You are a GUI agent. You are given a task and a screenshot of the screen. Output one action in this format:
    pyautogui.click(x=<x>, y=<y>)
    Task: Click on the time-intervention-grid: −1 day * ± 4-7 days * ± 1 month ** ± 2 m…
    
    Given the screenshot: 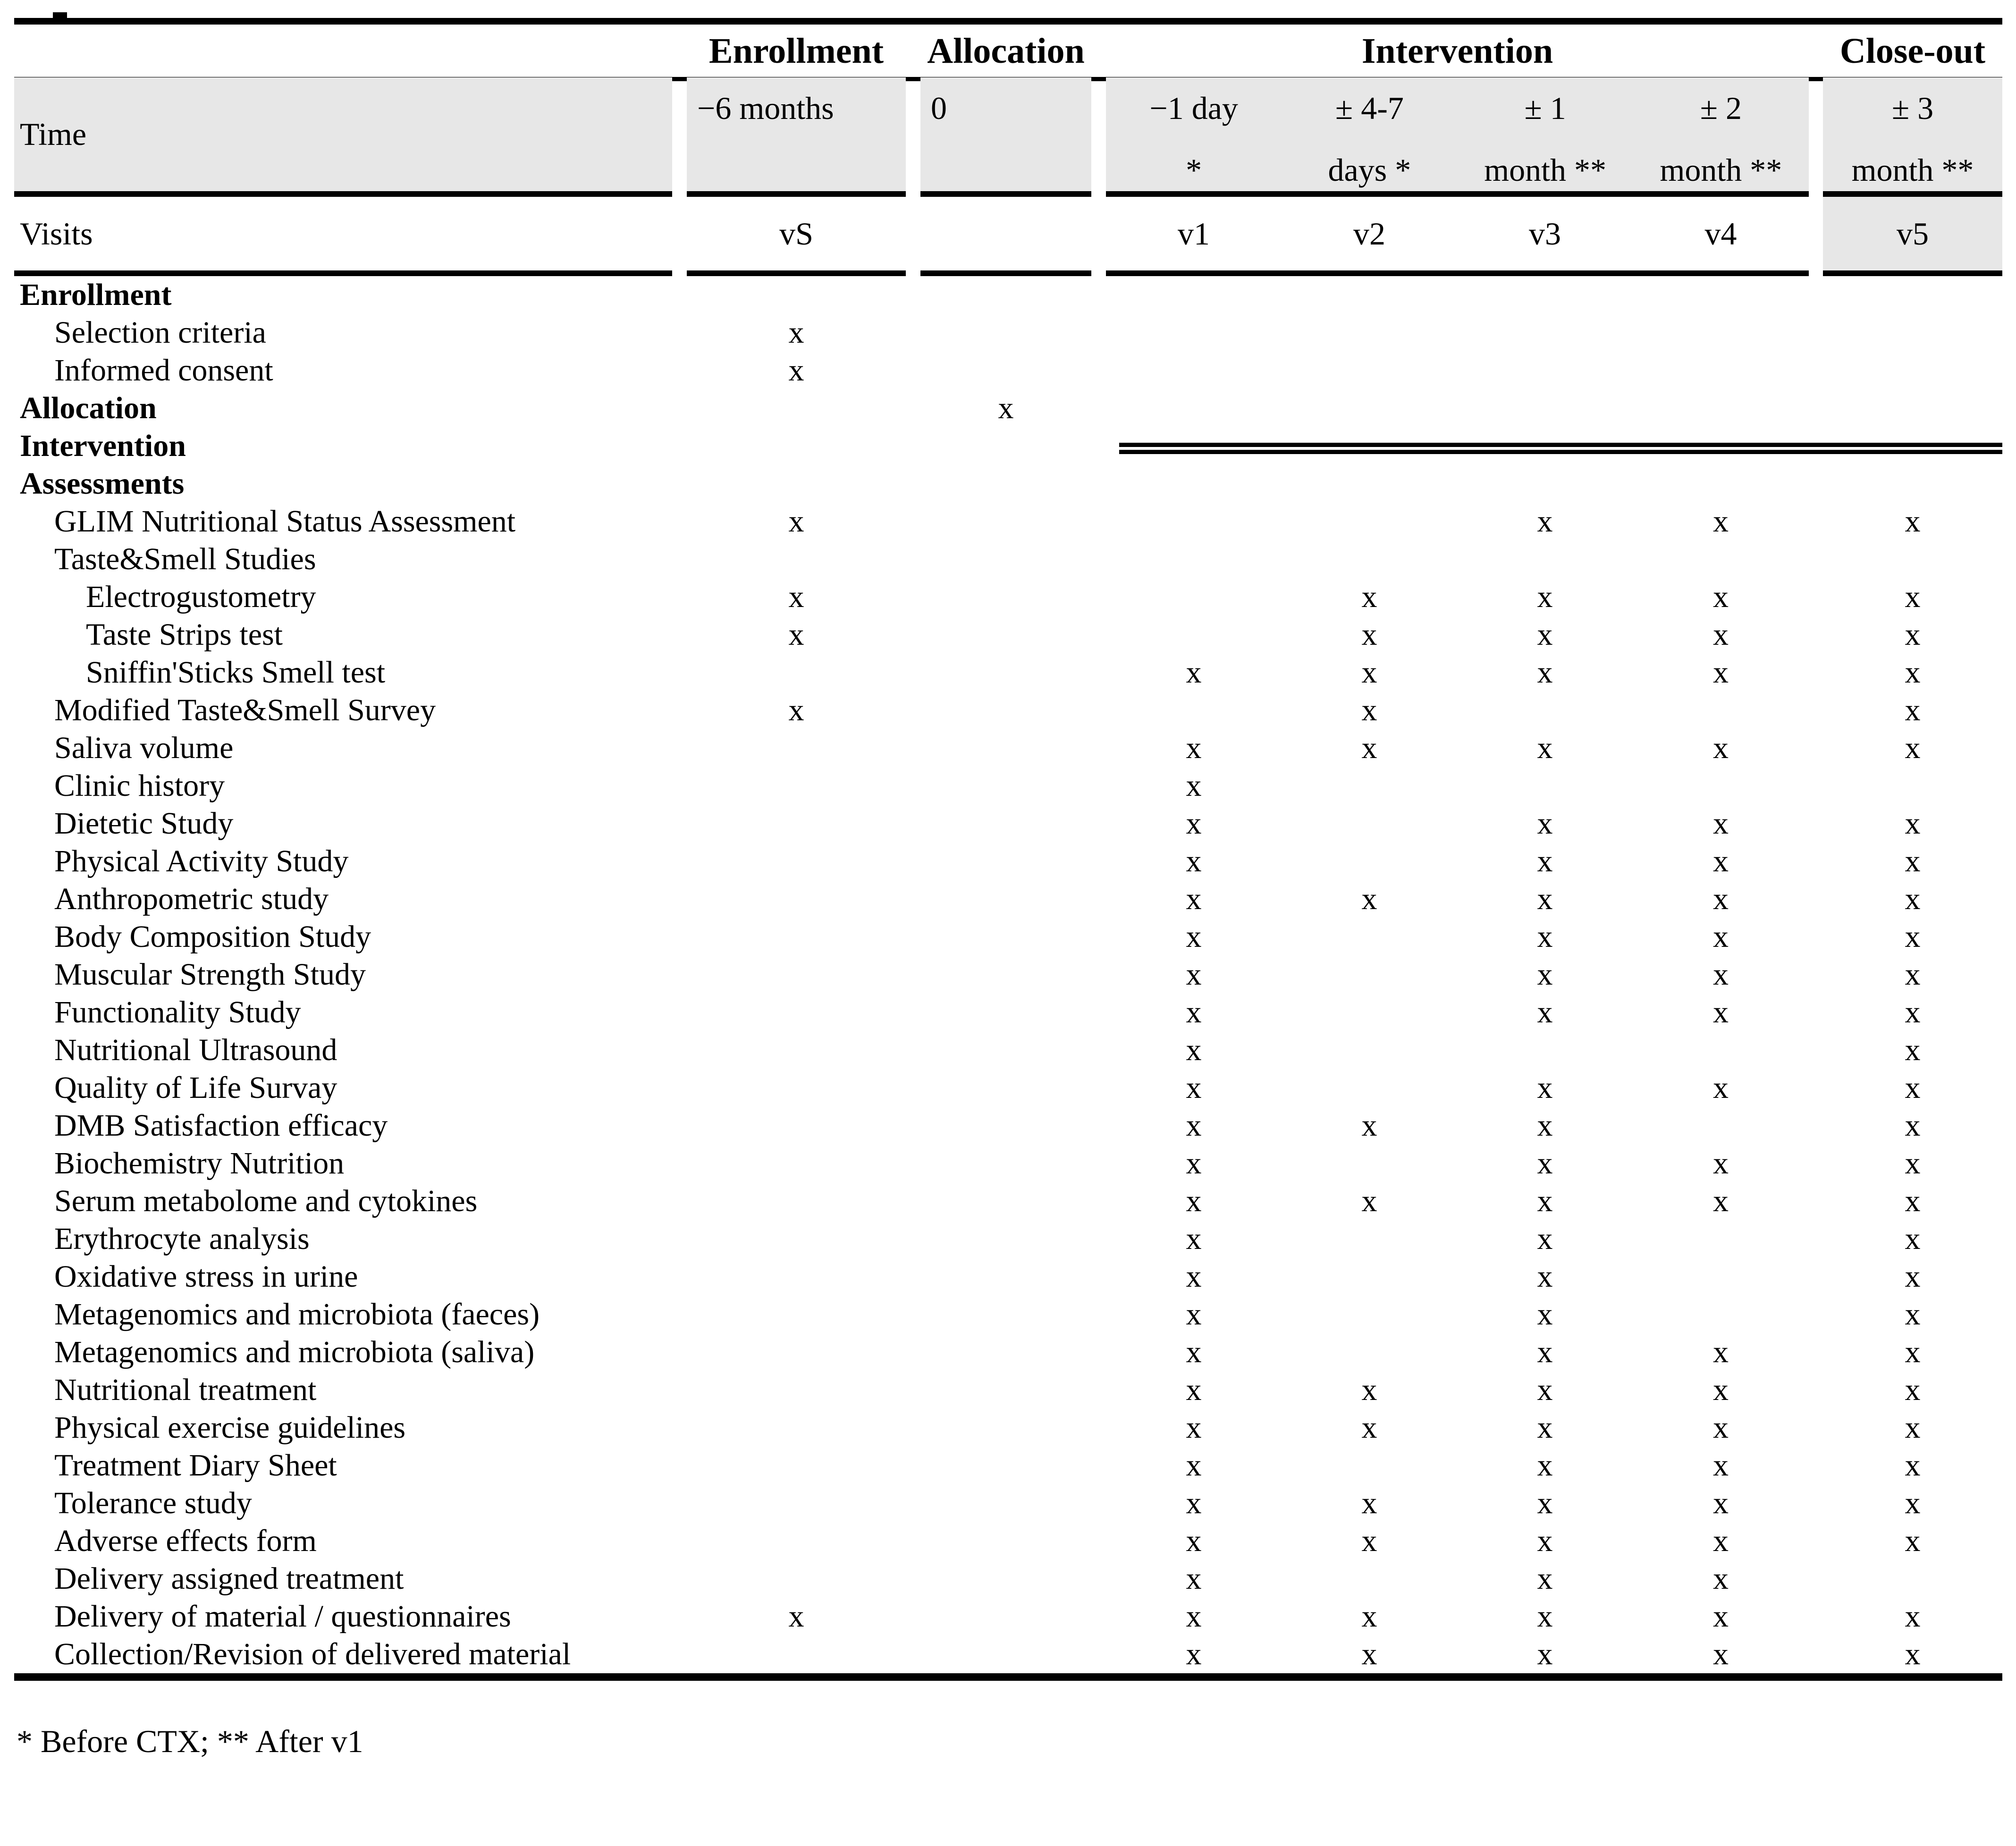 What is the action you would take?
    pyautogui.click(x=1458, y=134)
    